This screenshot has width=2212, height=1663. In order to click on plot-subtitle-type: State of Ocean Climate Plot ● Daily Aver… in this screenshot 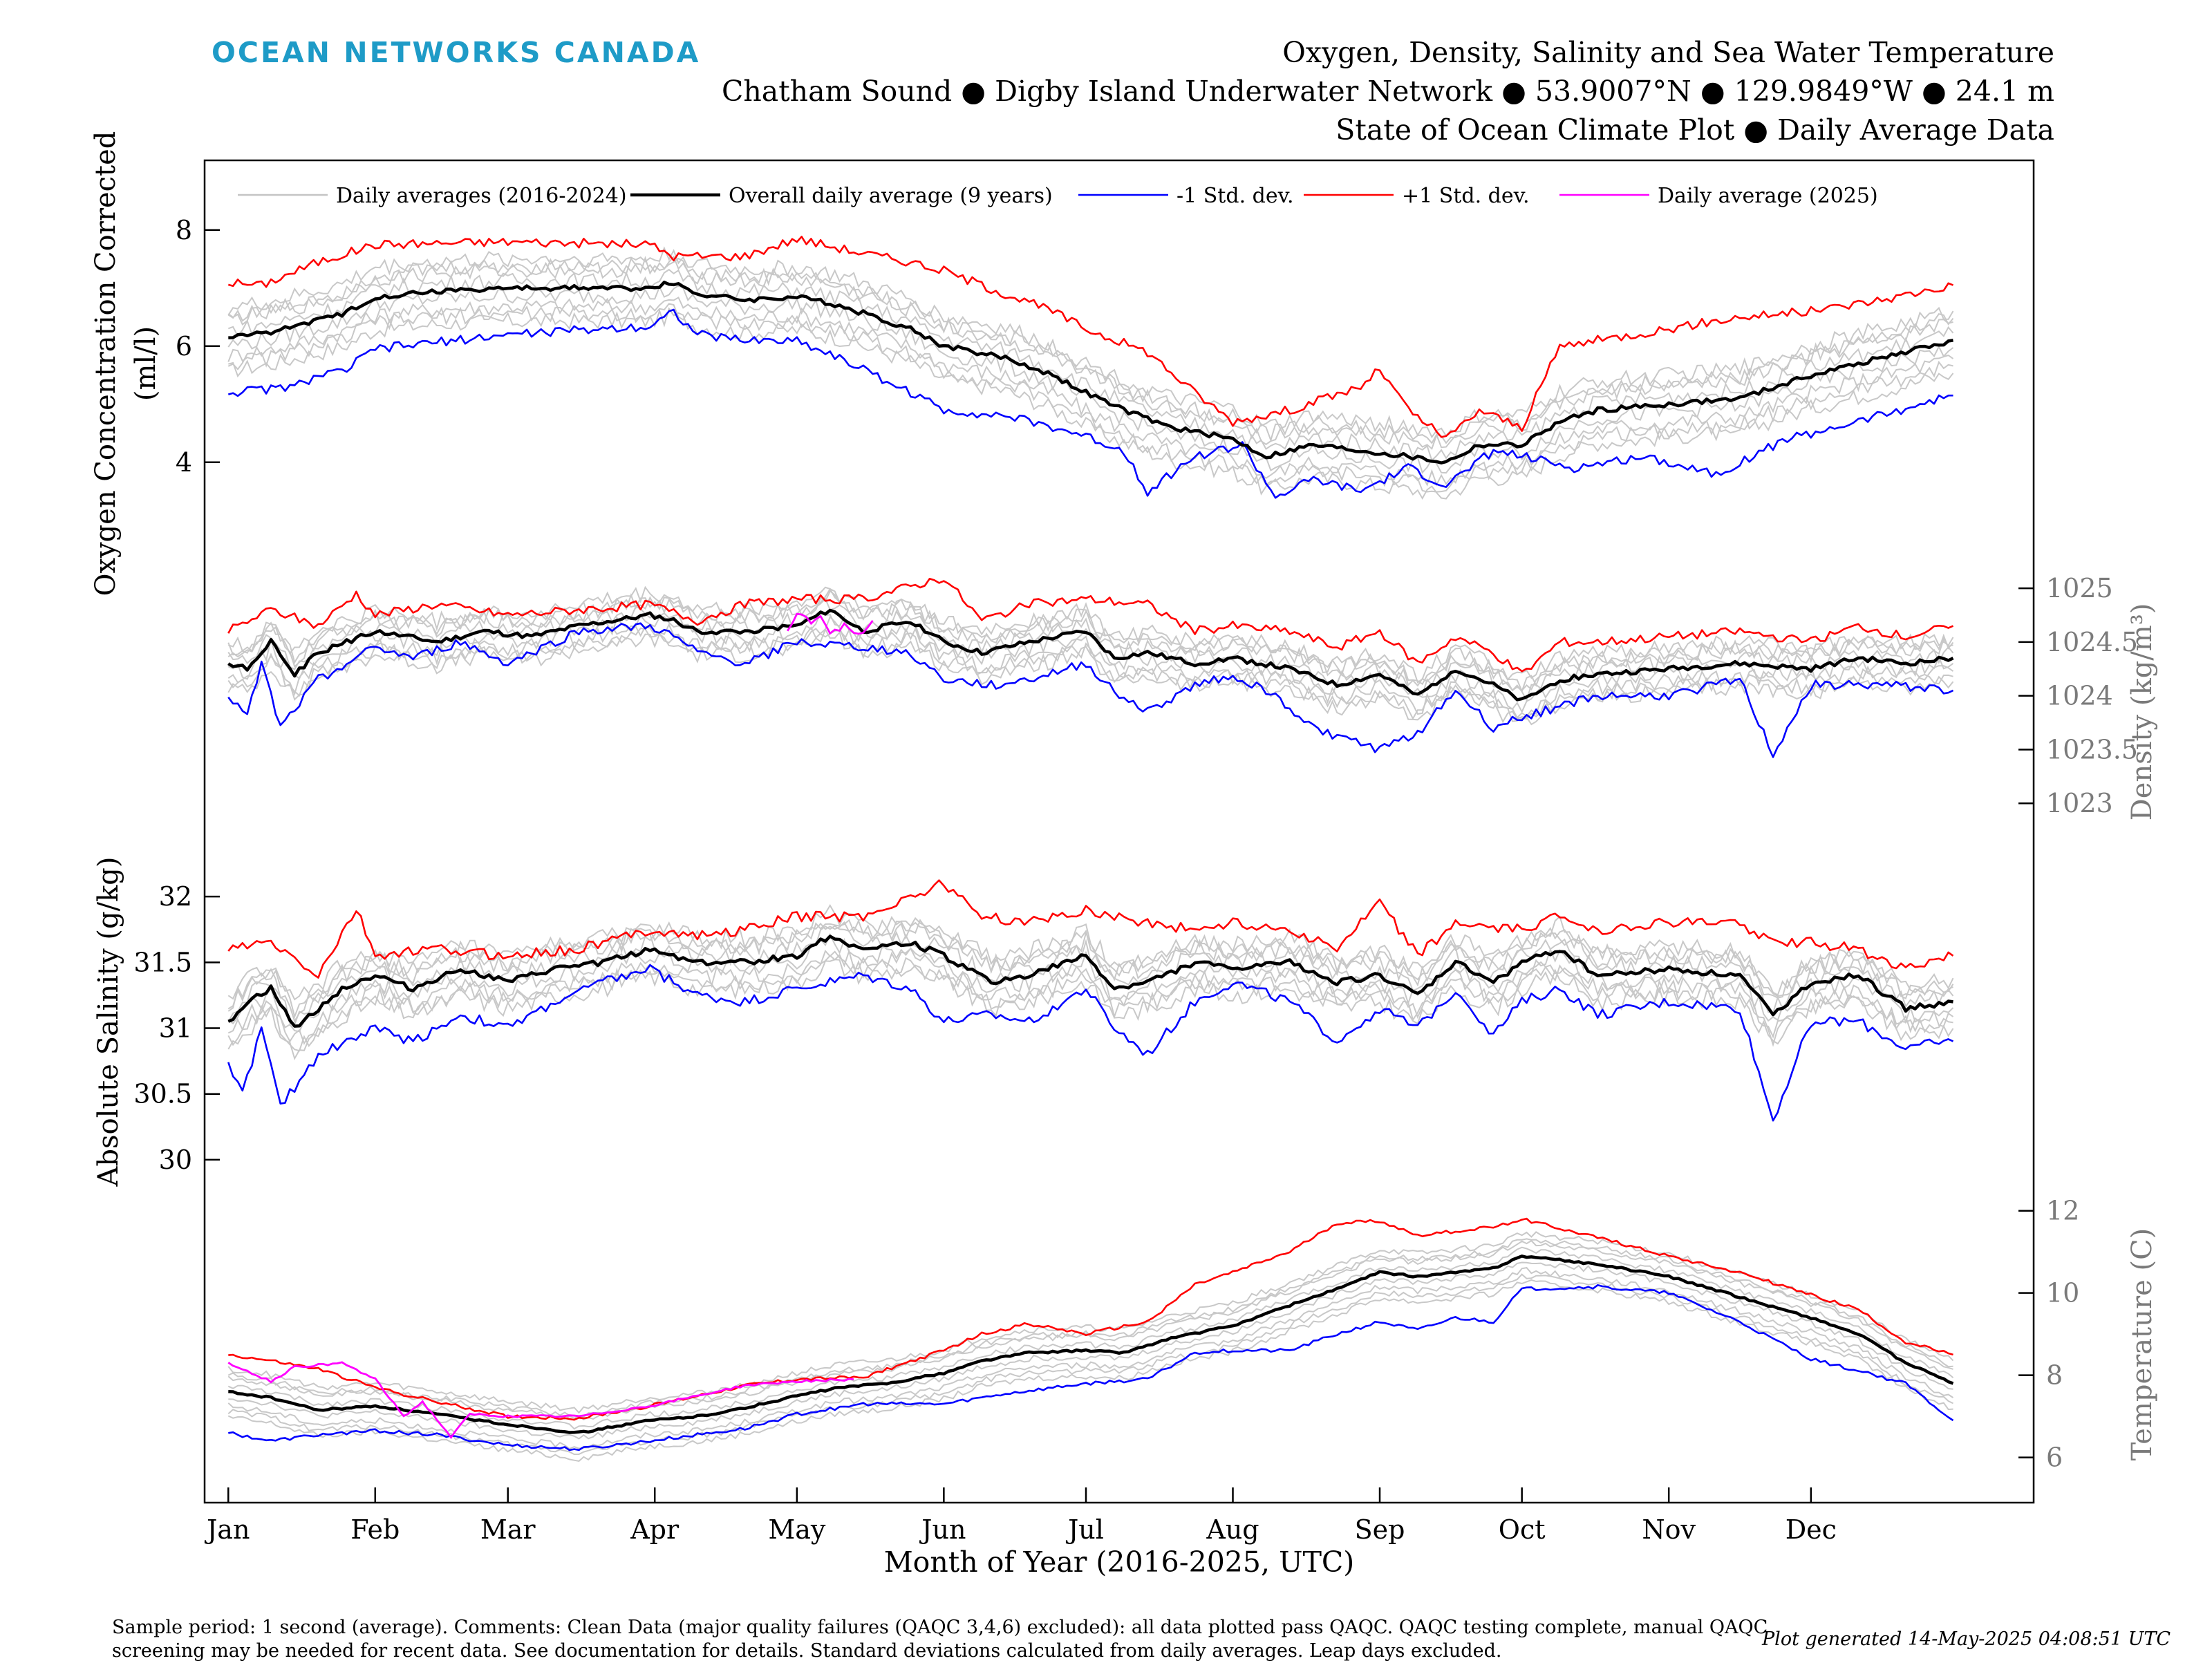, I will do `click(1694, 130)`.